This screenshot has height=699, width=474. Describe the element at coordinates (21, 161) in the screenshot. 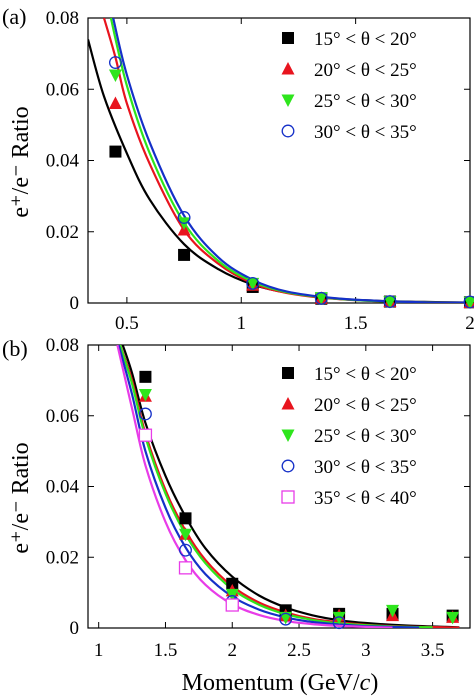

I see `panel-a-y-axis-title: e⁺/e⁻ Ratio` at that location.